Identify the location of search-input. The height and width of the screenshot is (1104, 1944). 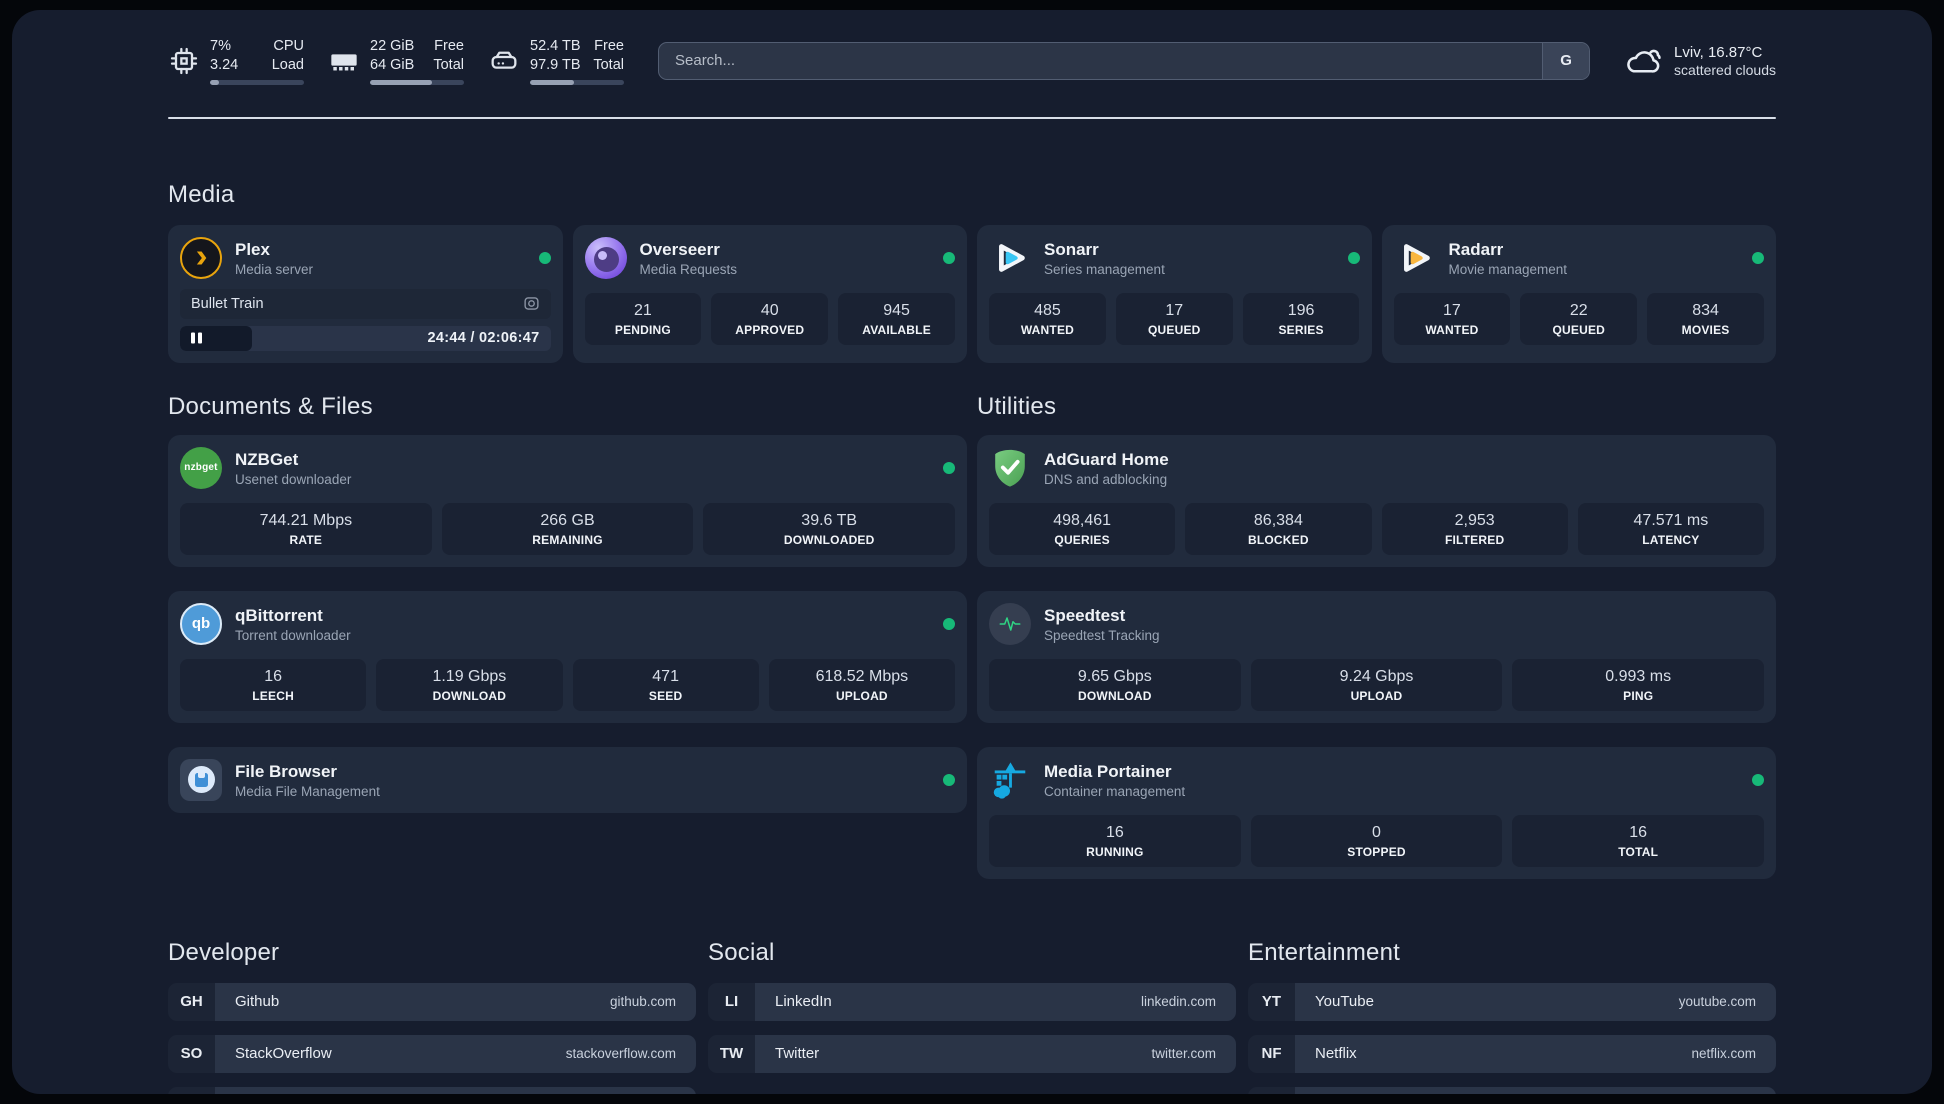
(1101, 60).